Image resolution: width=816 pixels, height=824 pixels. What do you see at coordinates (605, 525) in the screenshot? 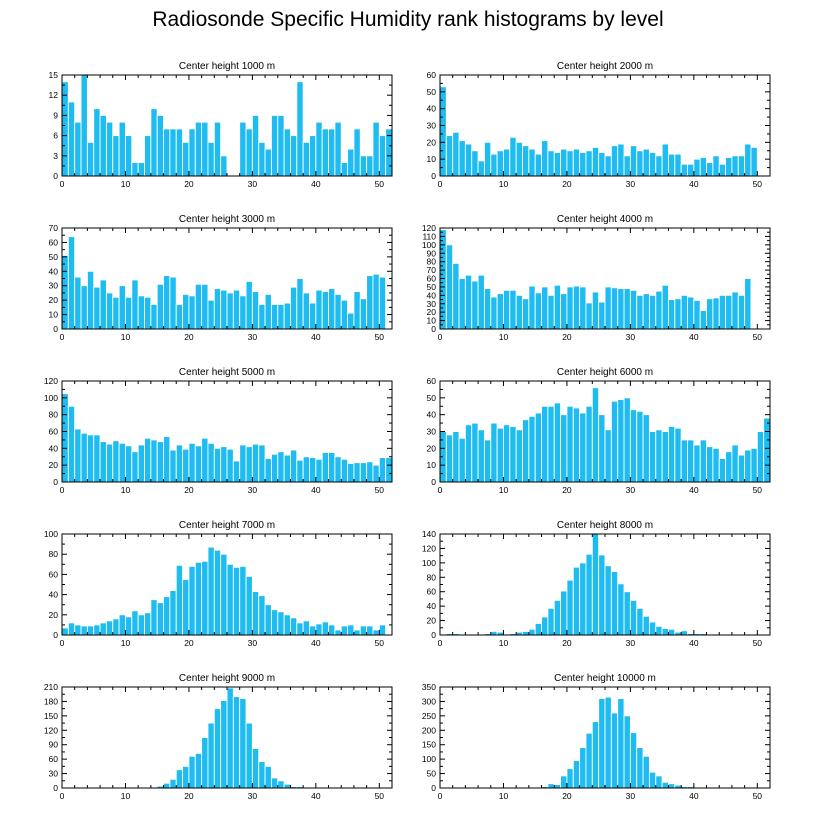
I see `panel-title: Center height 8000 m` at bounding box center [605, 525].